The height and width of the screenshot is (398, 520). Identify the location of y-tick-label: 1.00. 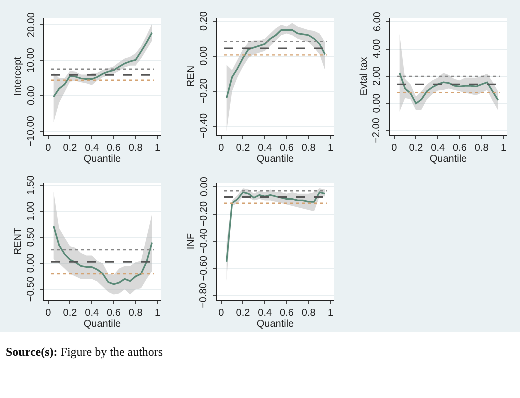
(31, 211).